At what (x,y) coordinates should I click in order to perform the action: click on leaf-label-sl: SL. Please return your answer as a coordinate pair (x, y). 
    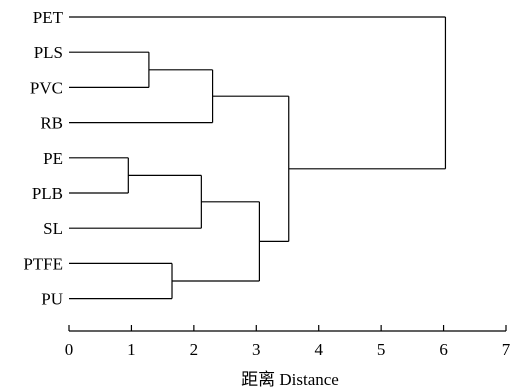
    Looking at the image, I should click on (53, 228).